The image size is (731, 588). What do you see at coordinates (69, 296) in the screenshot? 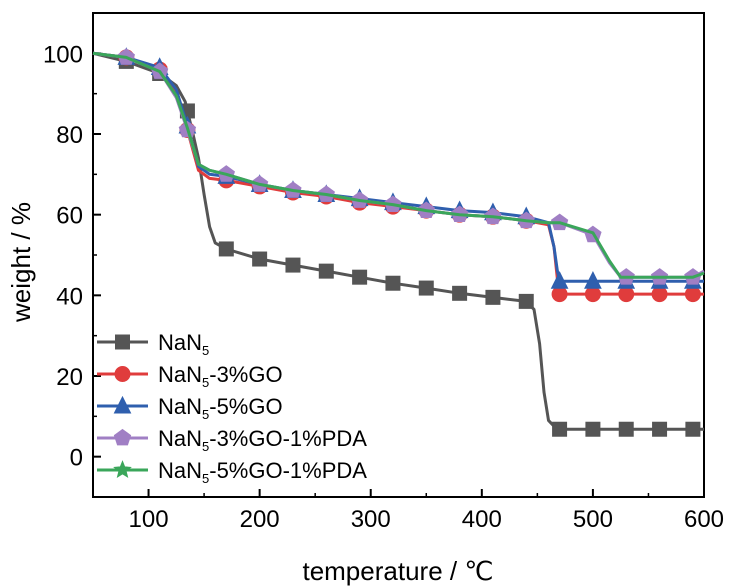
I see `y-tick-label: 40` at bounding box center [69, 296].